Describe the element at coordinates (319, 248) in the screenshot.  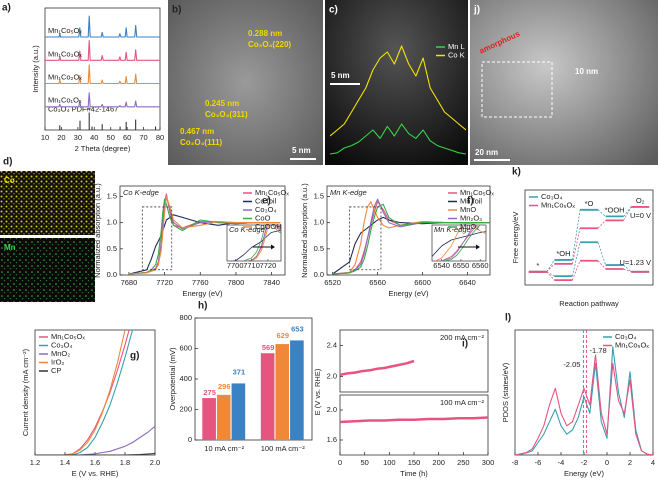
I see `y-tick-label: 0.5` at that location.